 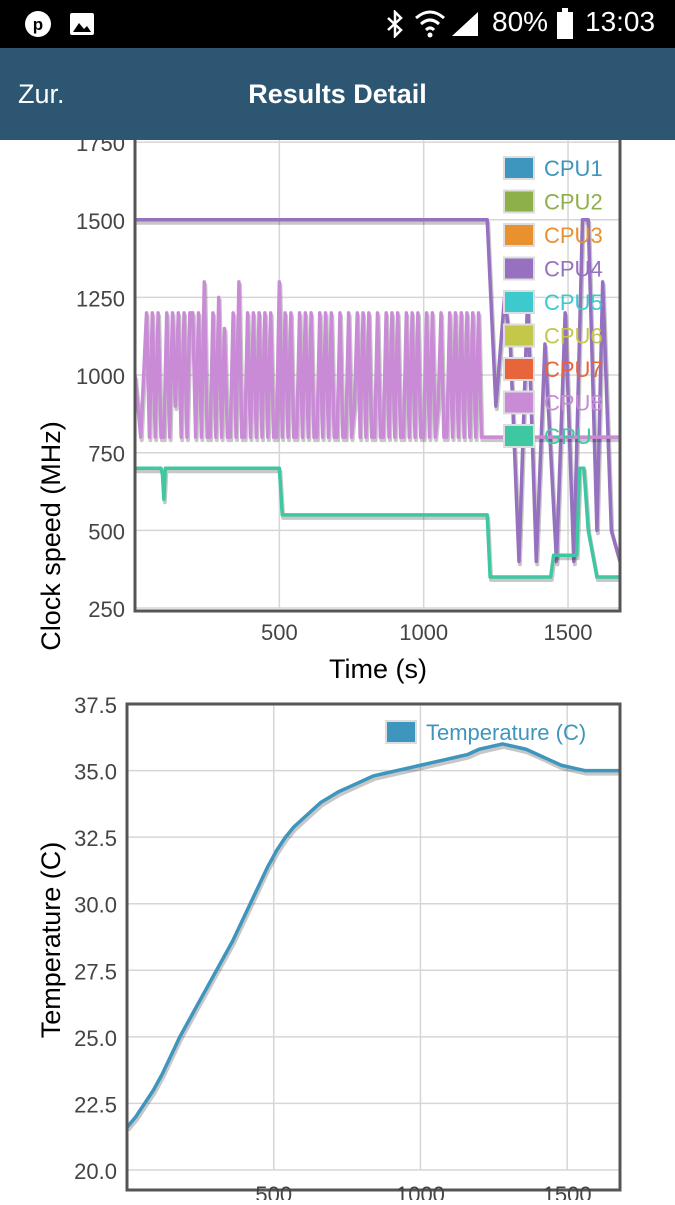 I want to click on y-axis-label: Clock speed (MHz), so click(x=51, y=536).